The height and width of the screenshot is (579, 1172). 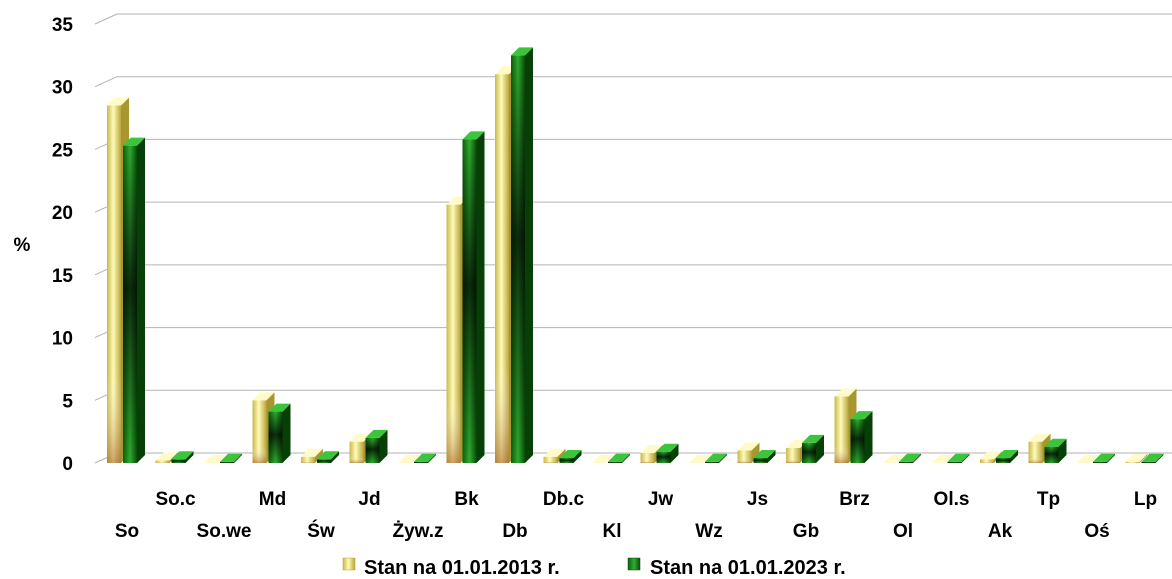 What do you see at coordinates (757, 499) in the screenshot?
I see `x-category-label: Js` at bounding box center [757, 499].